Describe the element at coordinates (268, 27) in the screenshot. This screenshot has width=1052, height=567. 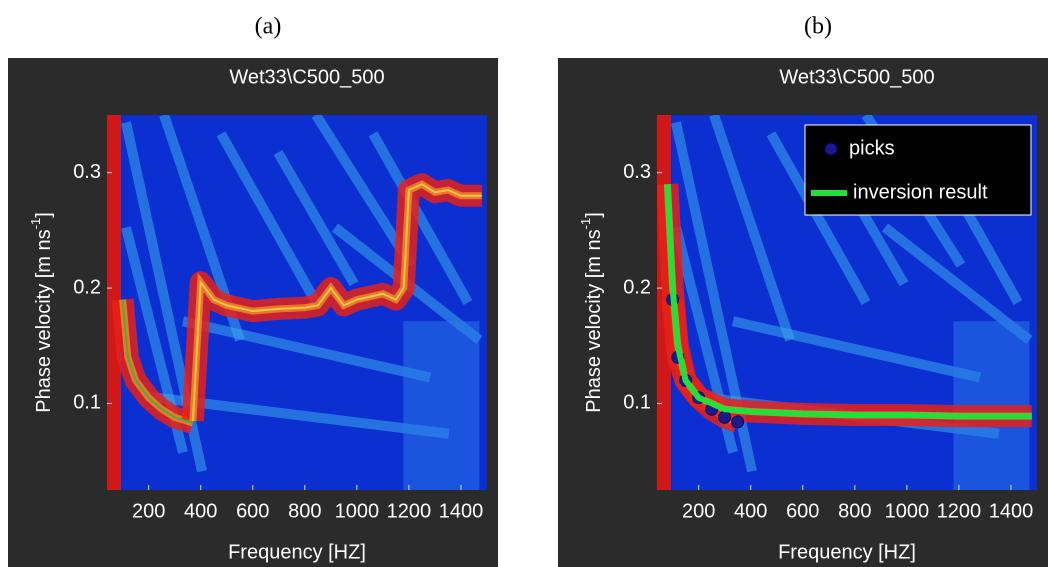
I see `panel-label: (a)` at that location.